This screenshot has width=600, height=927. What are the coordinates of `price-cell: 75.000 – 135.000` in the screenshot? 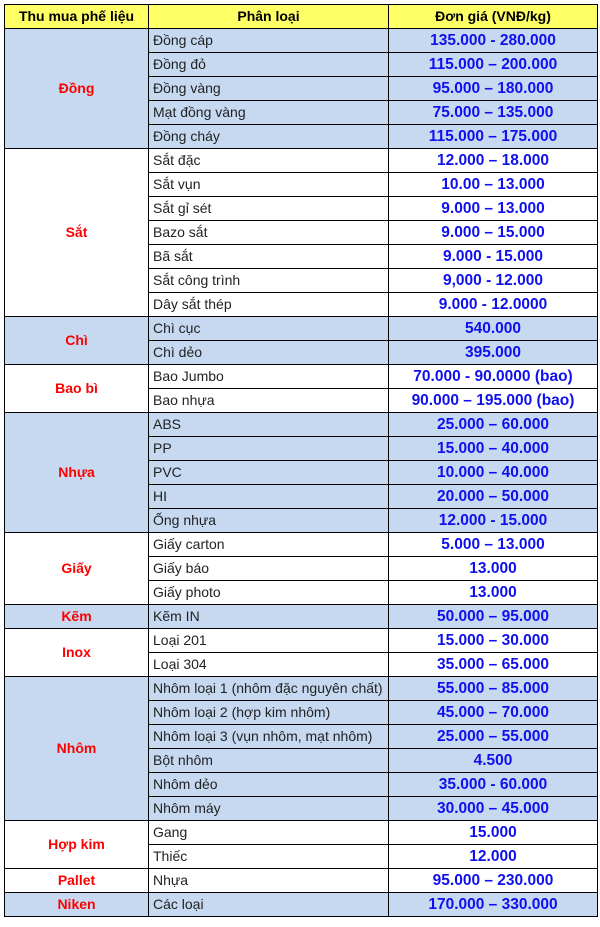 It's located at (493, 112).